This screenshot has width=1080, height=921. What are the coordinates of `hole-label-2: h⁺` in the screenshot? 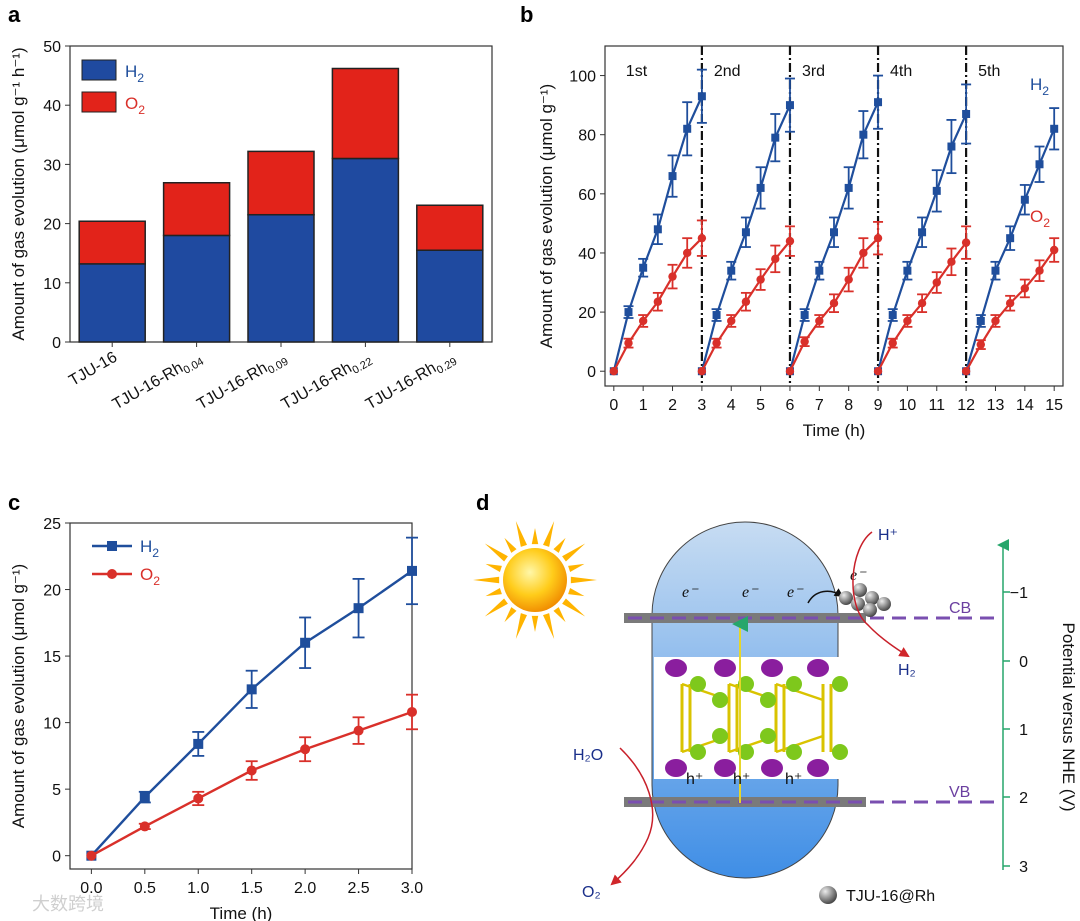 It's located at (741, 779).